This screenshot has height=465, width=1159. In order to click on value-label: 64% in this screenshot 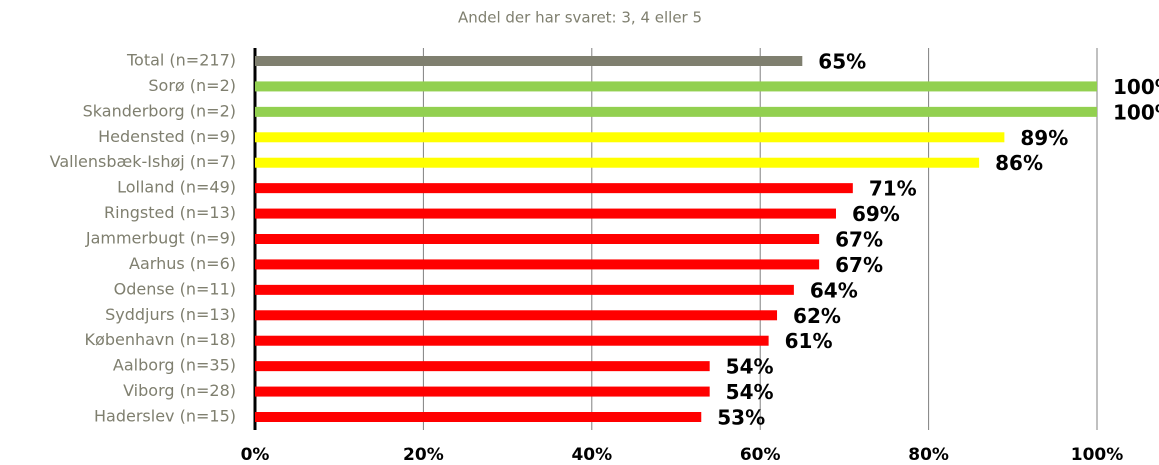, I will do `click(834, 290)`.